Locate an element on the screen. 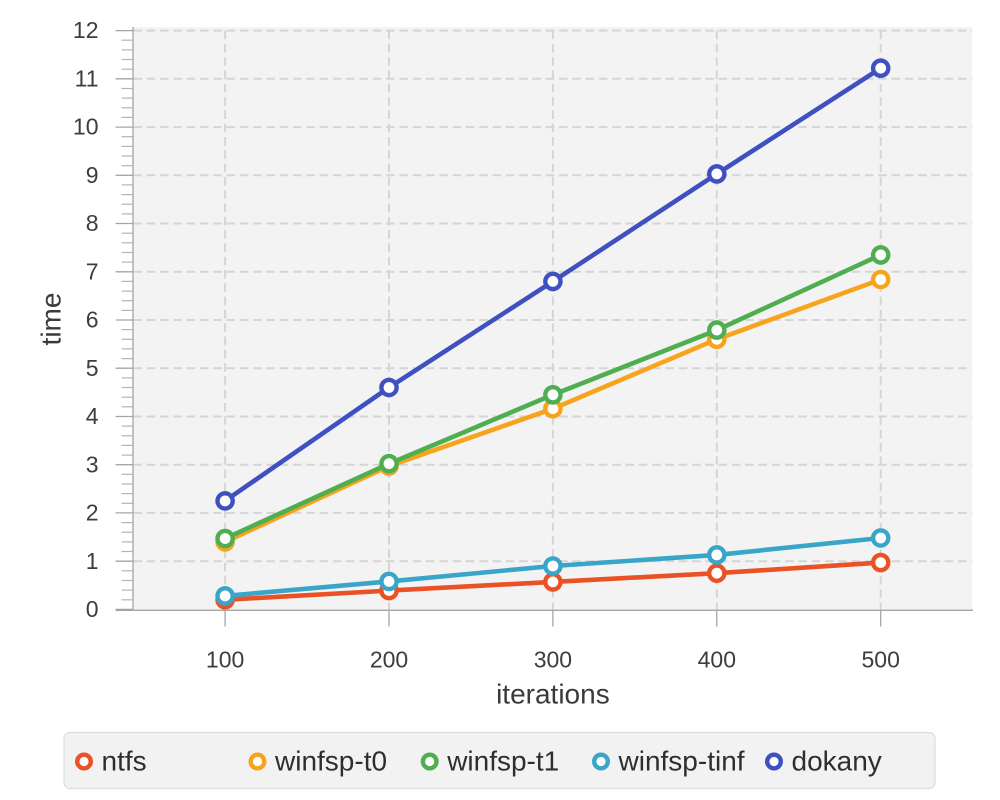  svg-text: 5 is located at coordinates (92, 368).